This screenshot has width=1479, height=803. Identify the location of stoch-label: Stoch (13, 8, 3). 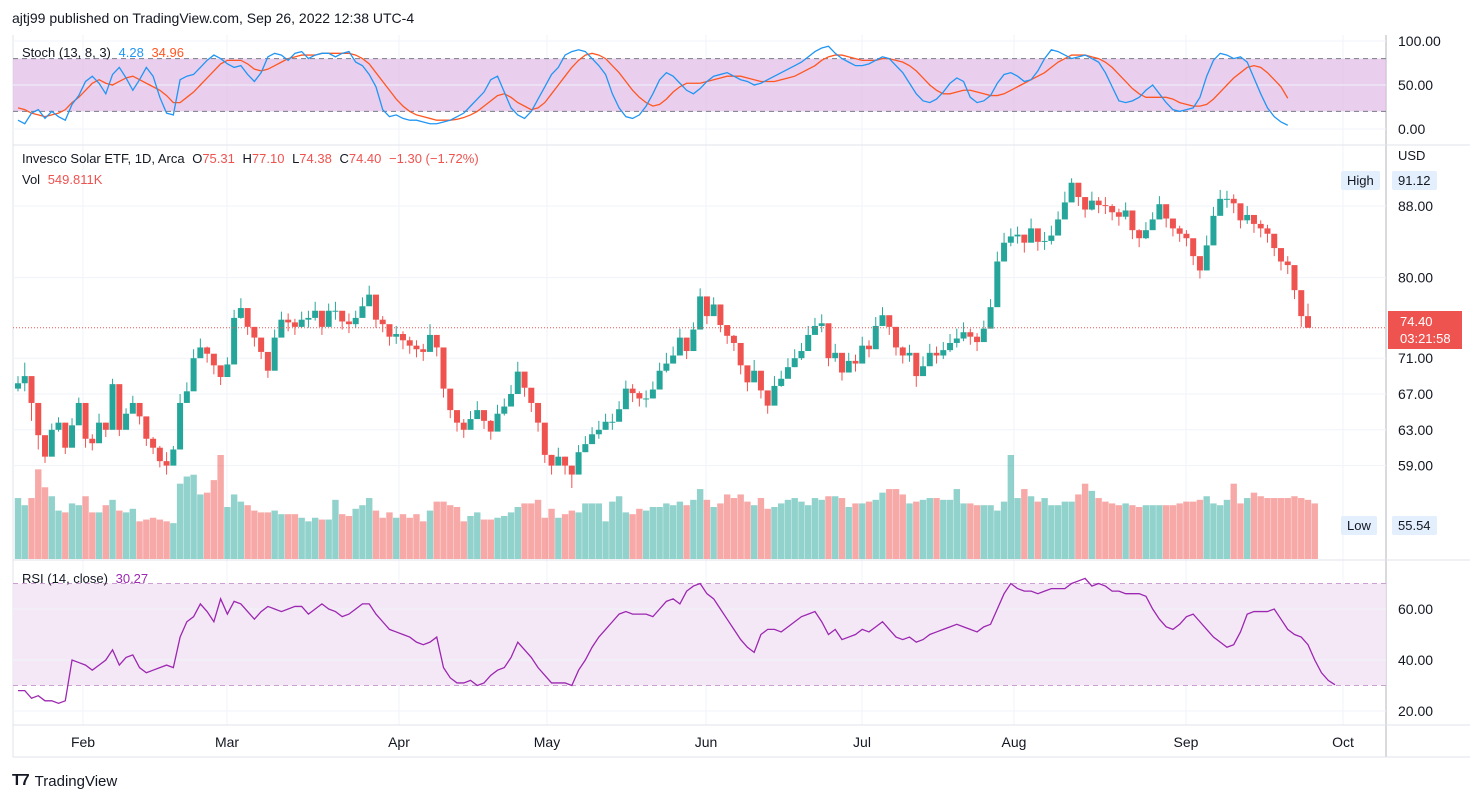
(66, 52).